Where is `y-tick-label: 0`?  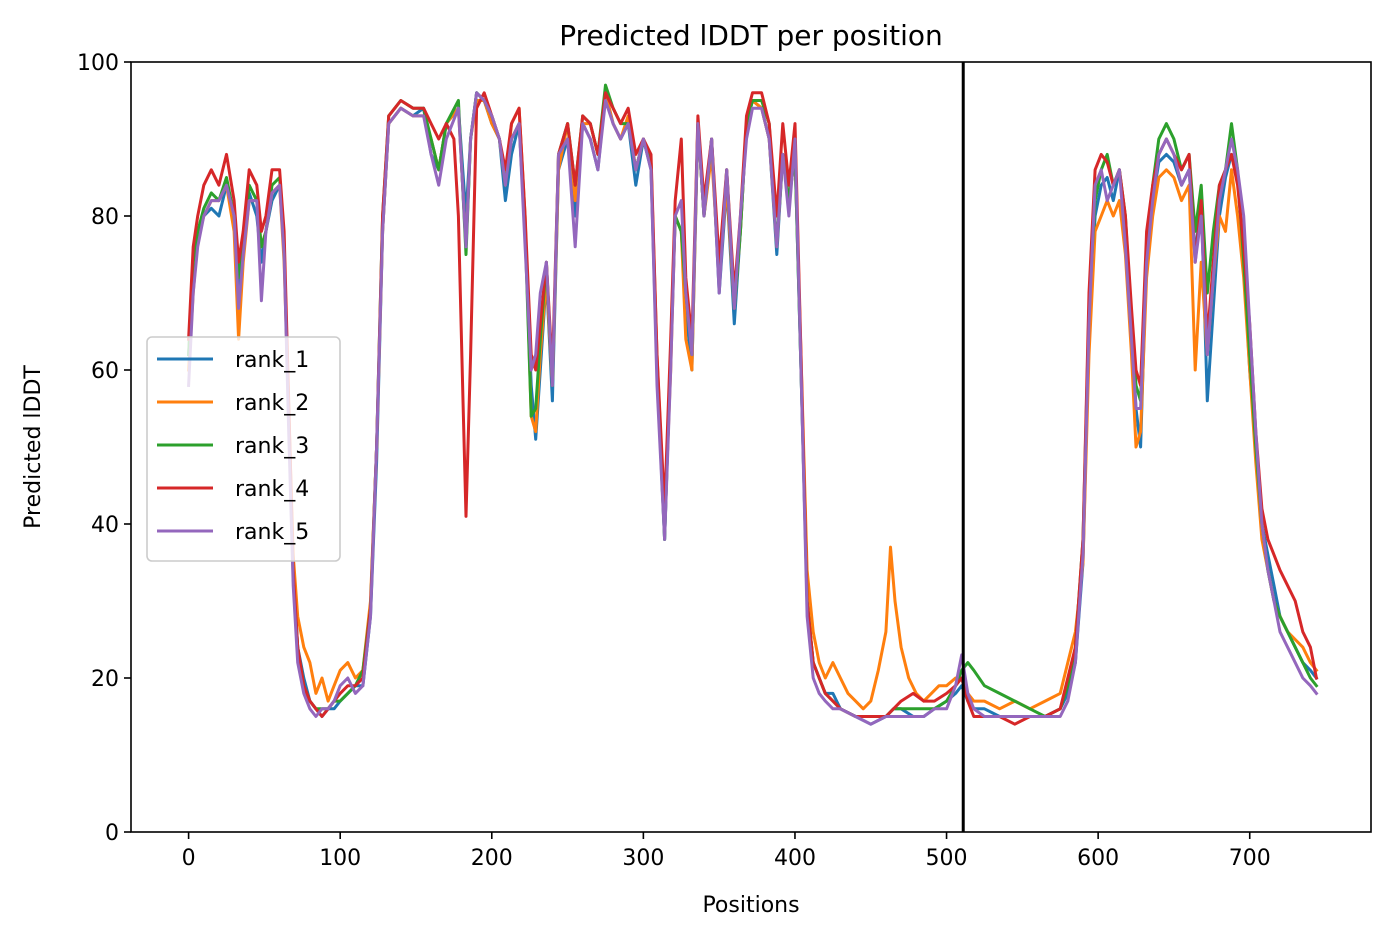 y-tick-label: 0 is located at coordinates (112, 833).